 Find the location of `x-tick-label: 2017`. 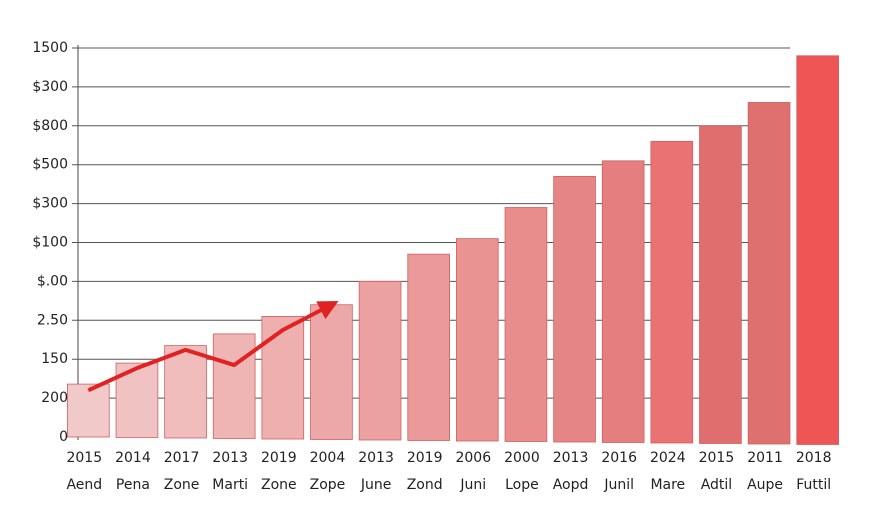

x-tick-label: 2017 is located at coordinates (182, 458).